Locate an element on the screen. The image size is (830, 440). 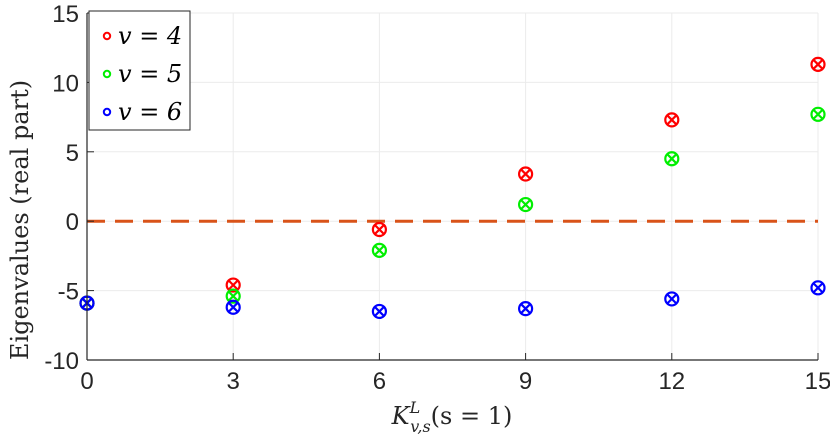
legend-item: v = 6 is located at coordinates (142, 112).